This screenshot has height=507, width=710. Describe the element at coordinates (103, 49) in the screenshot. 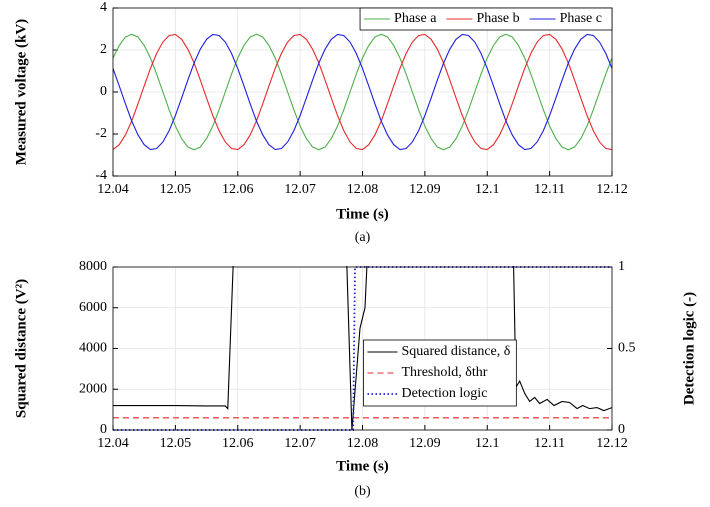

I see `y-tick-label: 2` at that location.